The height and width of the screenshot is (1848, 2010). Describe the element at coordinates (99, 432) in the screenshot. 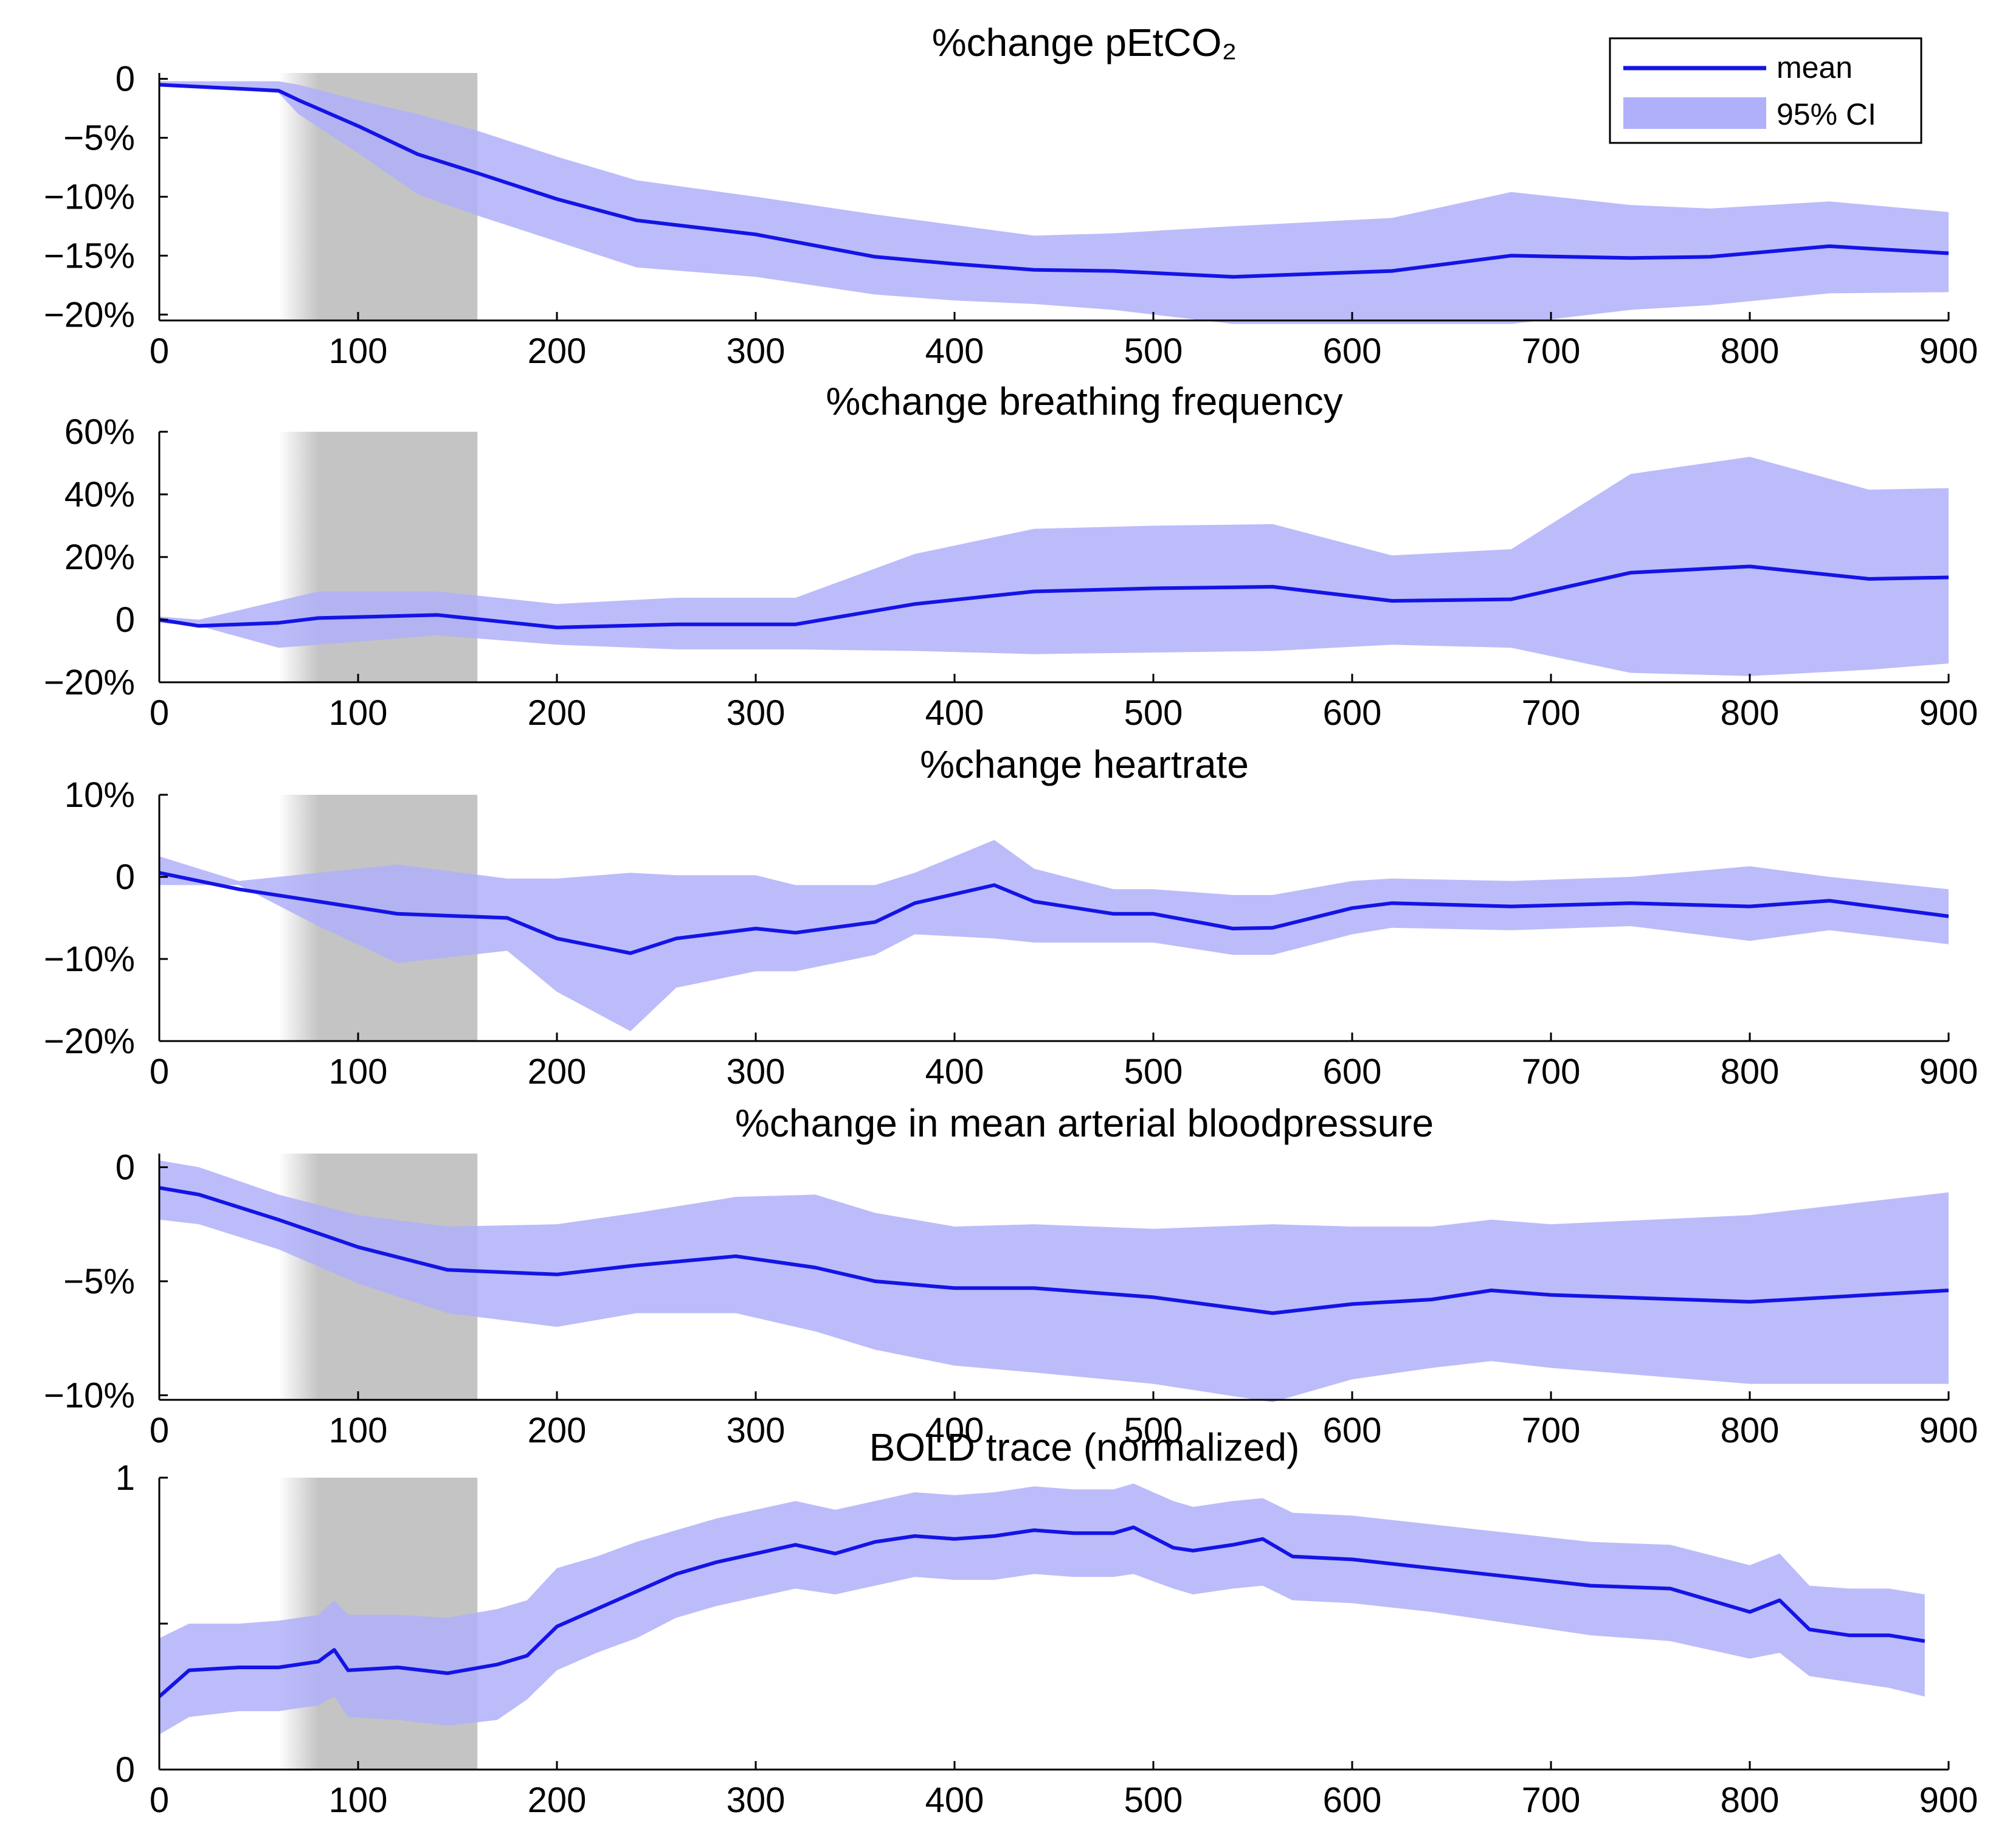

I see `y-tick-label: 60%` at that location.